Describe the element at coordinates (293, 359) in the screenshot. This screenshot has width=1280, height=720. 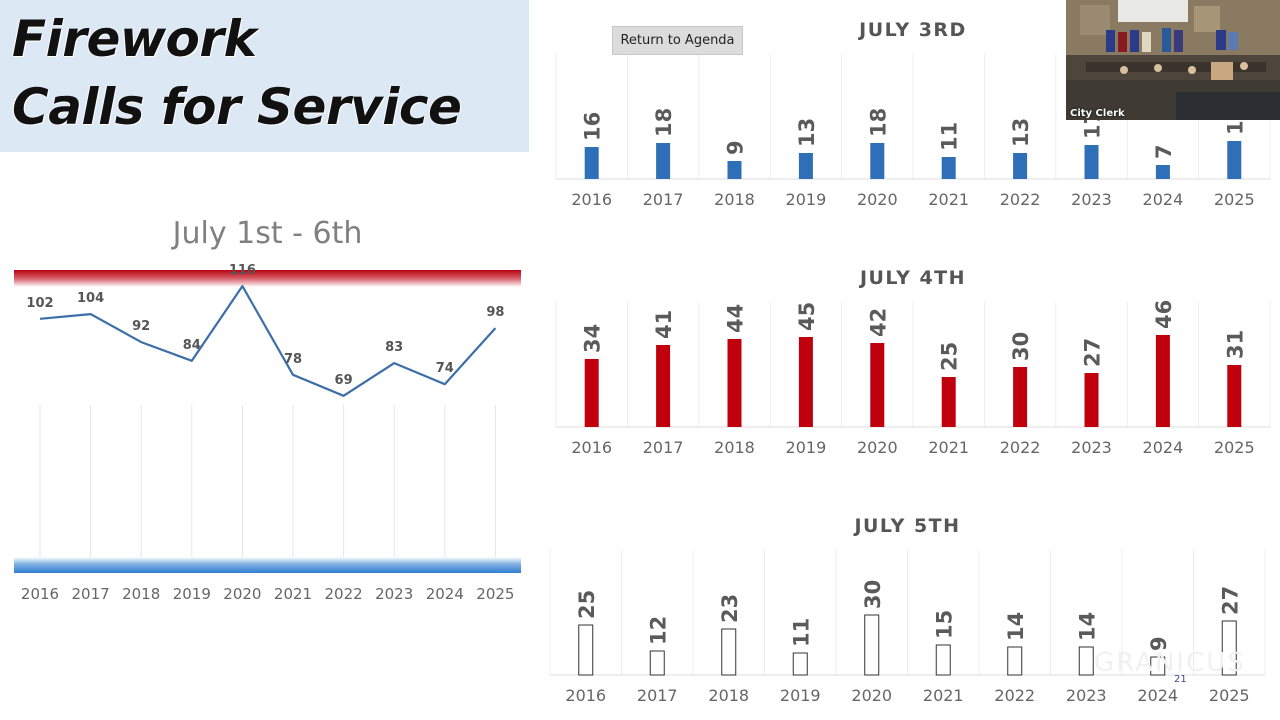
I see `data-label: 78` at that location.